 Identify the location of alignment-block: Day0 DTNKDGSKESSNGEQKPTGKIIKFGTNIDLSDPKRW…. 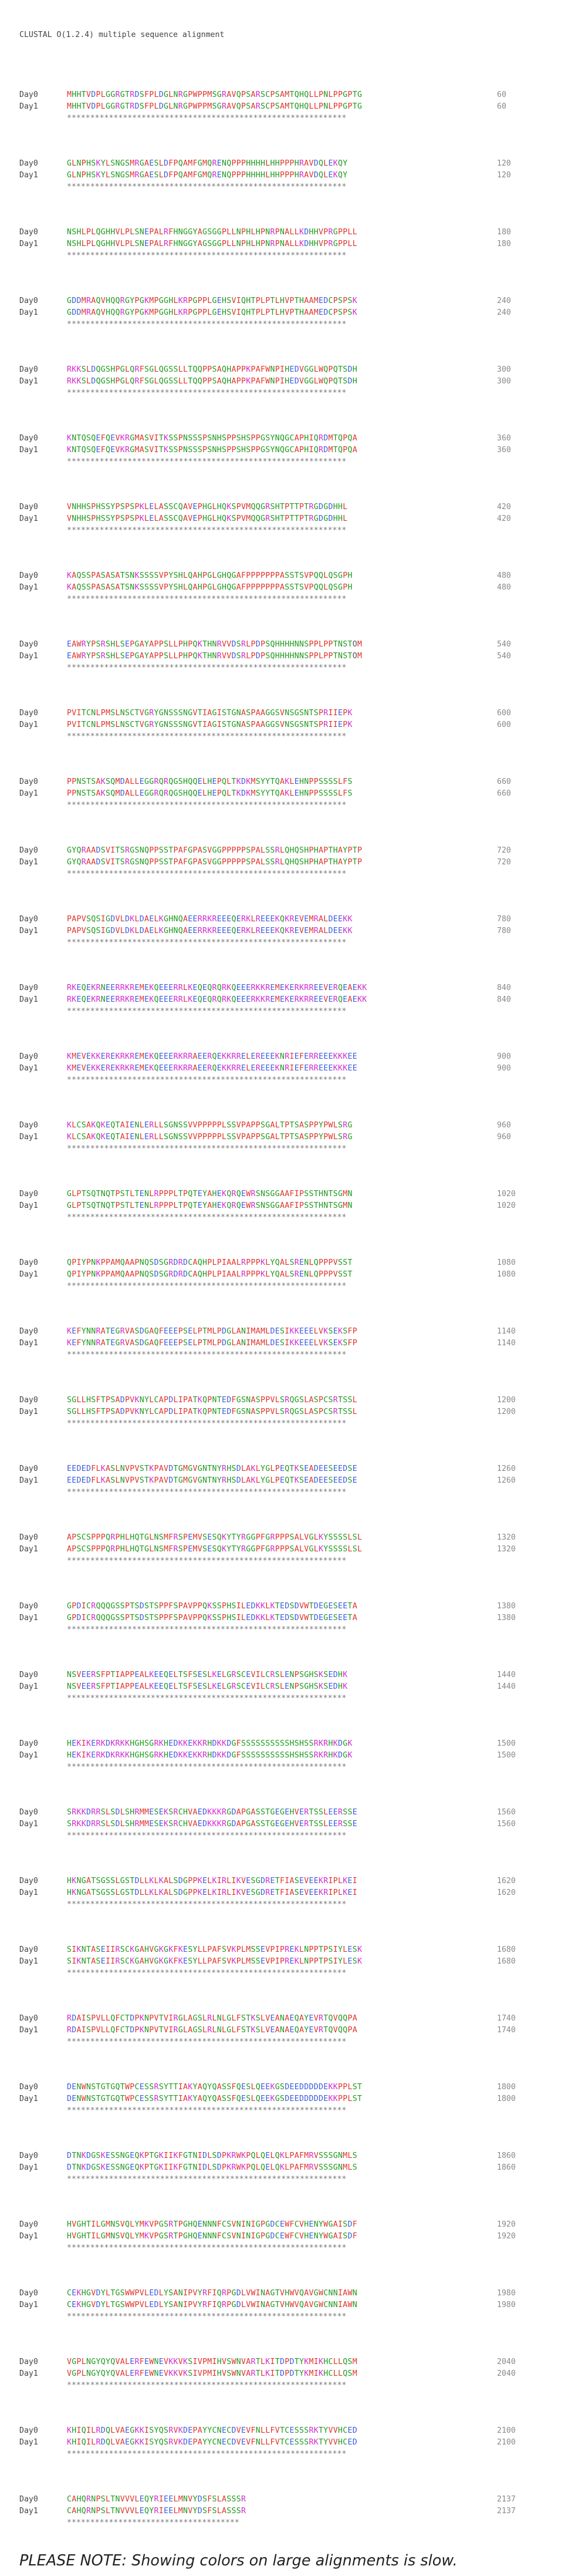
(295, 2184).